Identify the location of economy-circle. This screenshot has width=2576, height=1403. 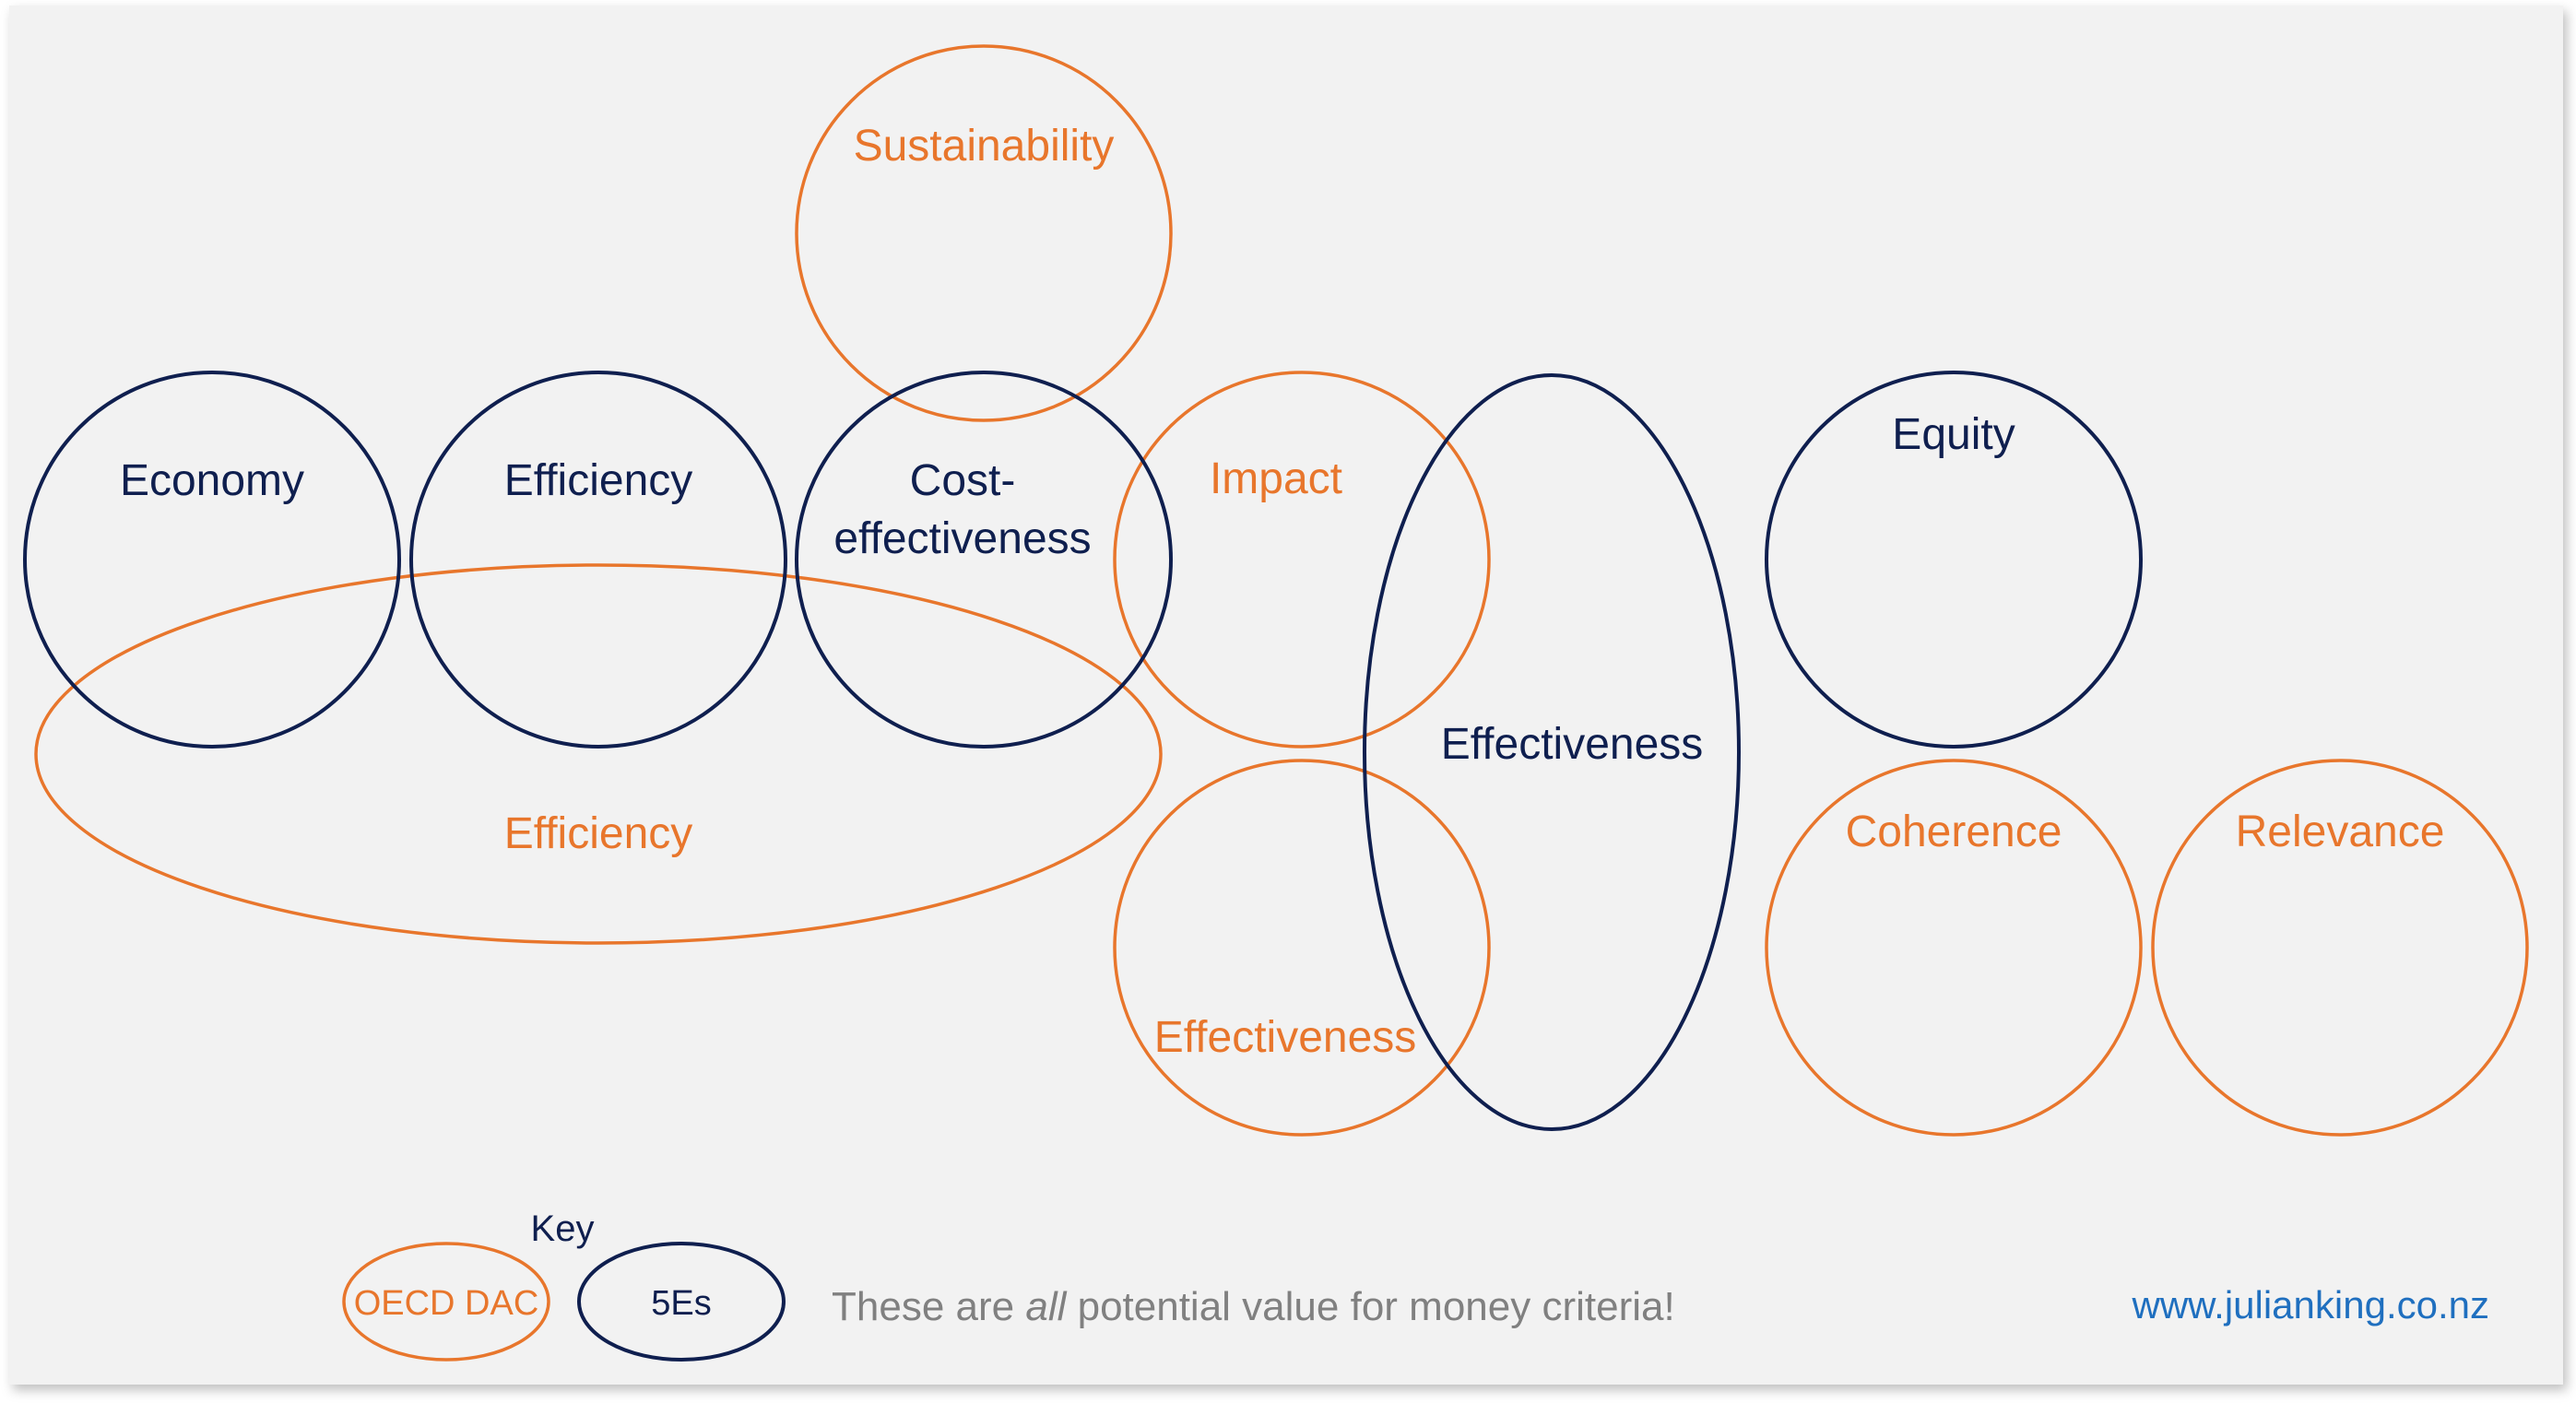
(212, 560).